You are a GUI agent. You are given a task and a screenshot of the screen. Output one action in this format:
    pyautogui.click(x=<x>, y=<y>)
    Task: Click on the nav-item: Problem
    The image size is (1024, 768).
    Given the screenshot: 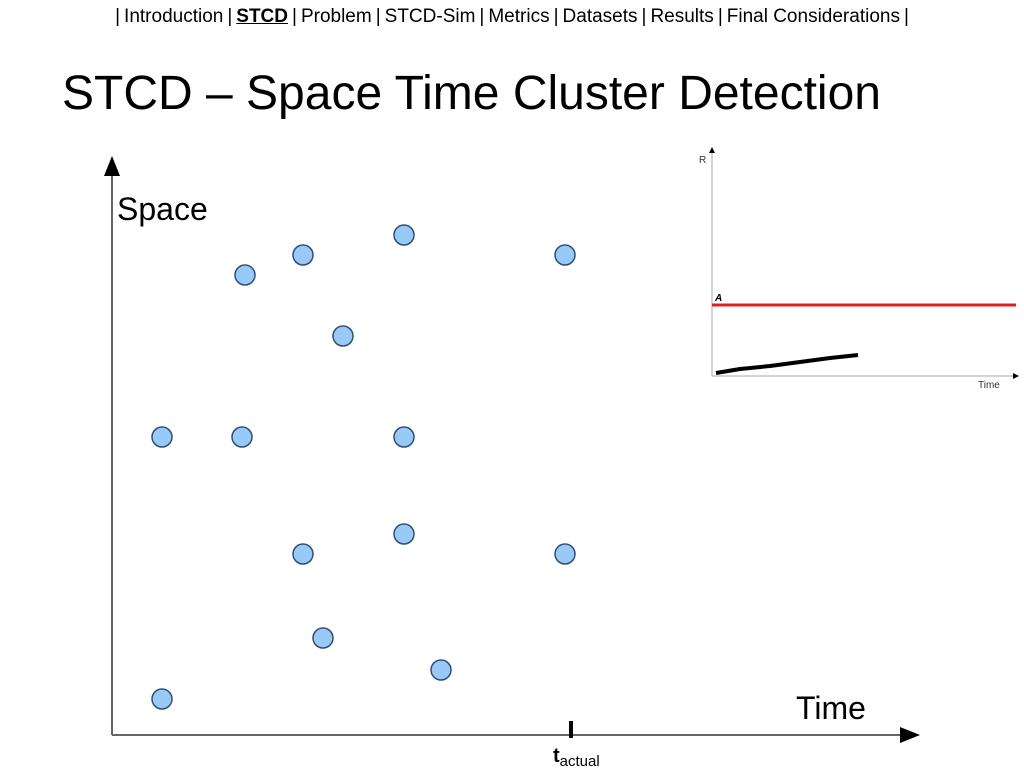 What is the action you would take?
    pyautogui.click(x=336, y=16)
    